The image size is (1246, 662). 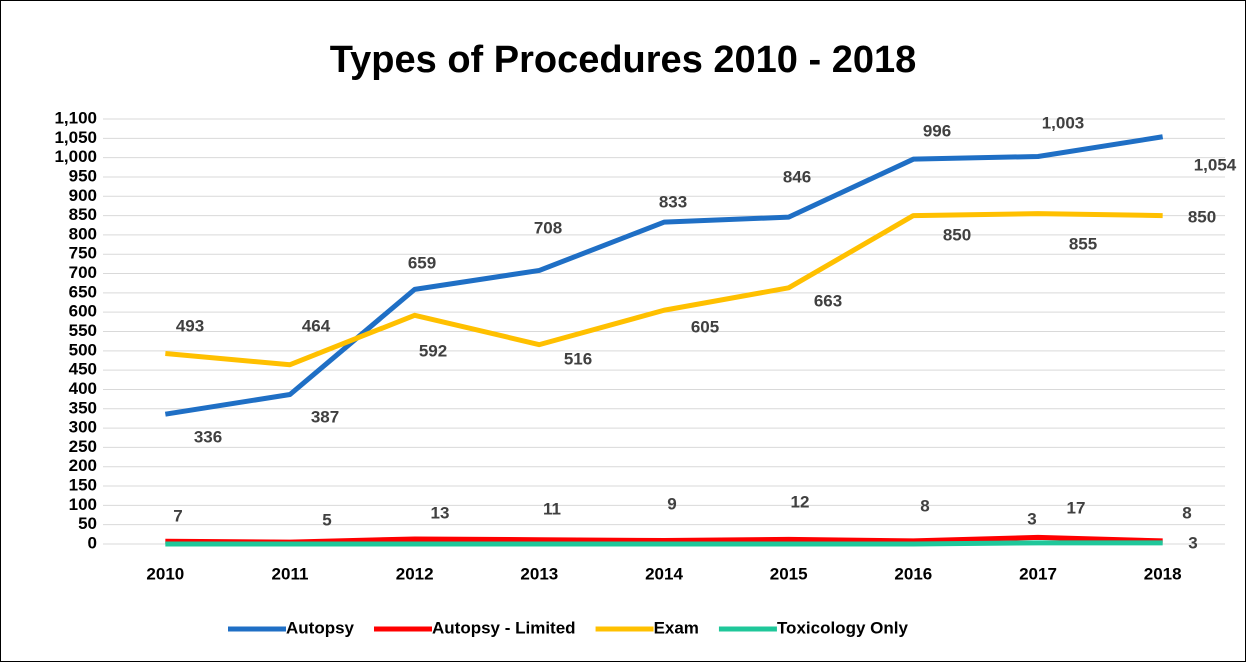 I want to click on data-label: 592, so click(x=433, y=350).